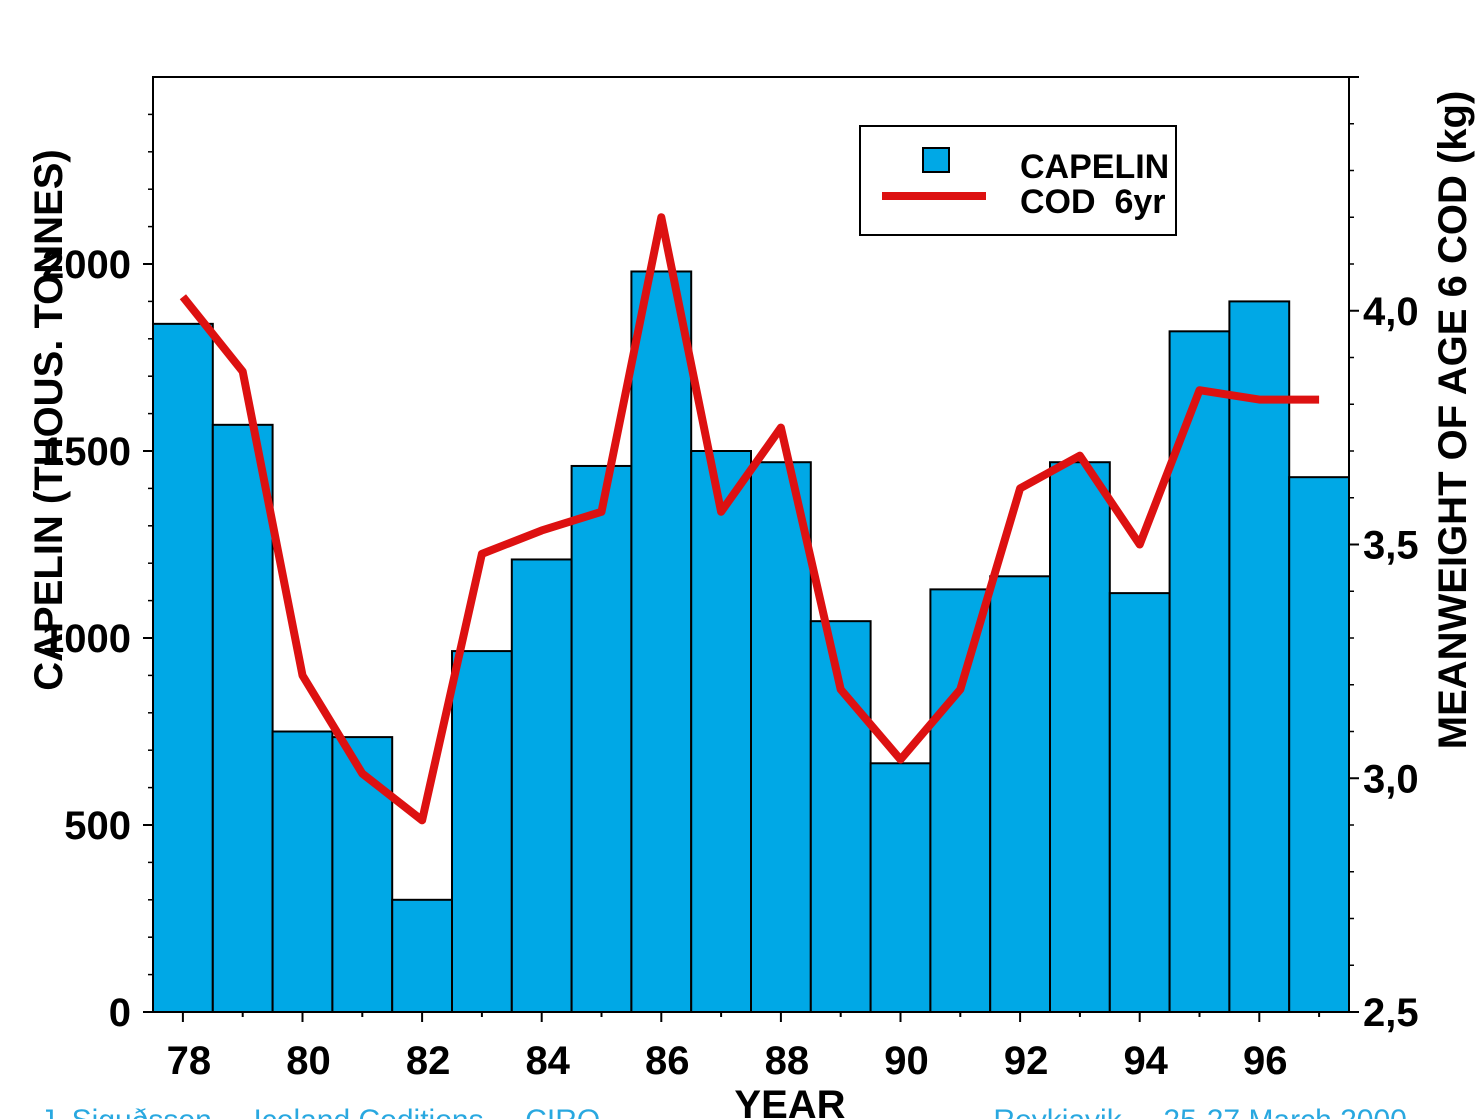 The width and height of the screenshot is (1480, 1119). Describe the element at coordinates (906, 1061) in the screenshot. I see `x-tick-label: 90` at that location.